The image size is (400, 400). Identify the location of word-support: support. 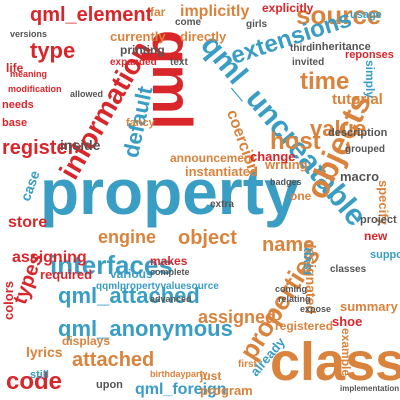
(385, 255).